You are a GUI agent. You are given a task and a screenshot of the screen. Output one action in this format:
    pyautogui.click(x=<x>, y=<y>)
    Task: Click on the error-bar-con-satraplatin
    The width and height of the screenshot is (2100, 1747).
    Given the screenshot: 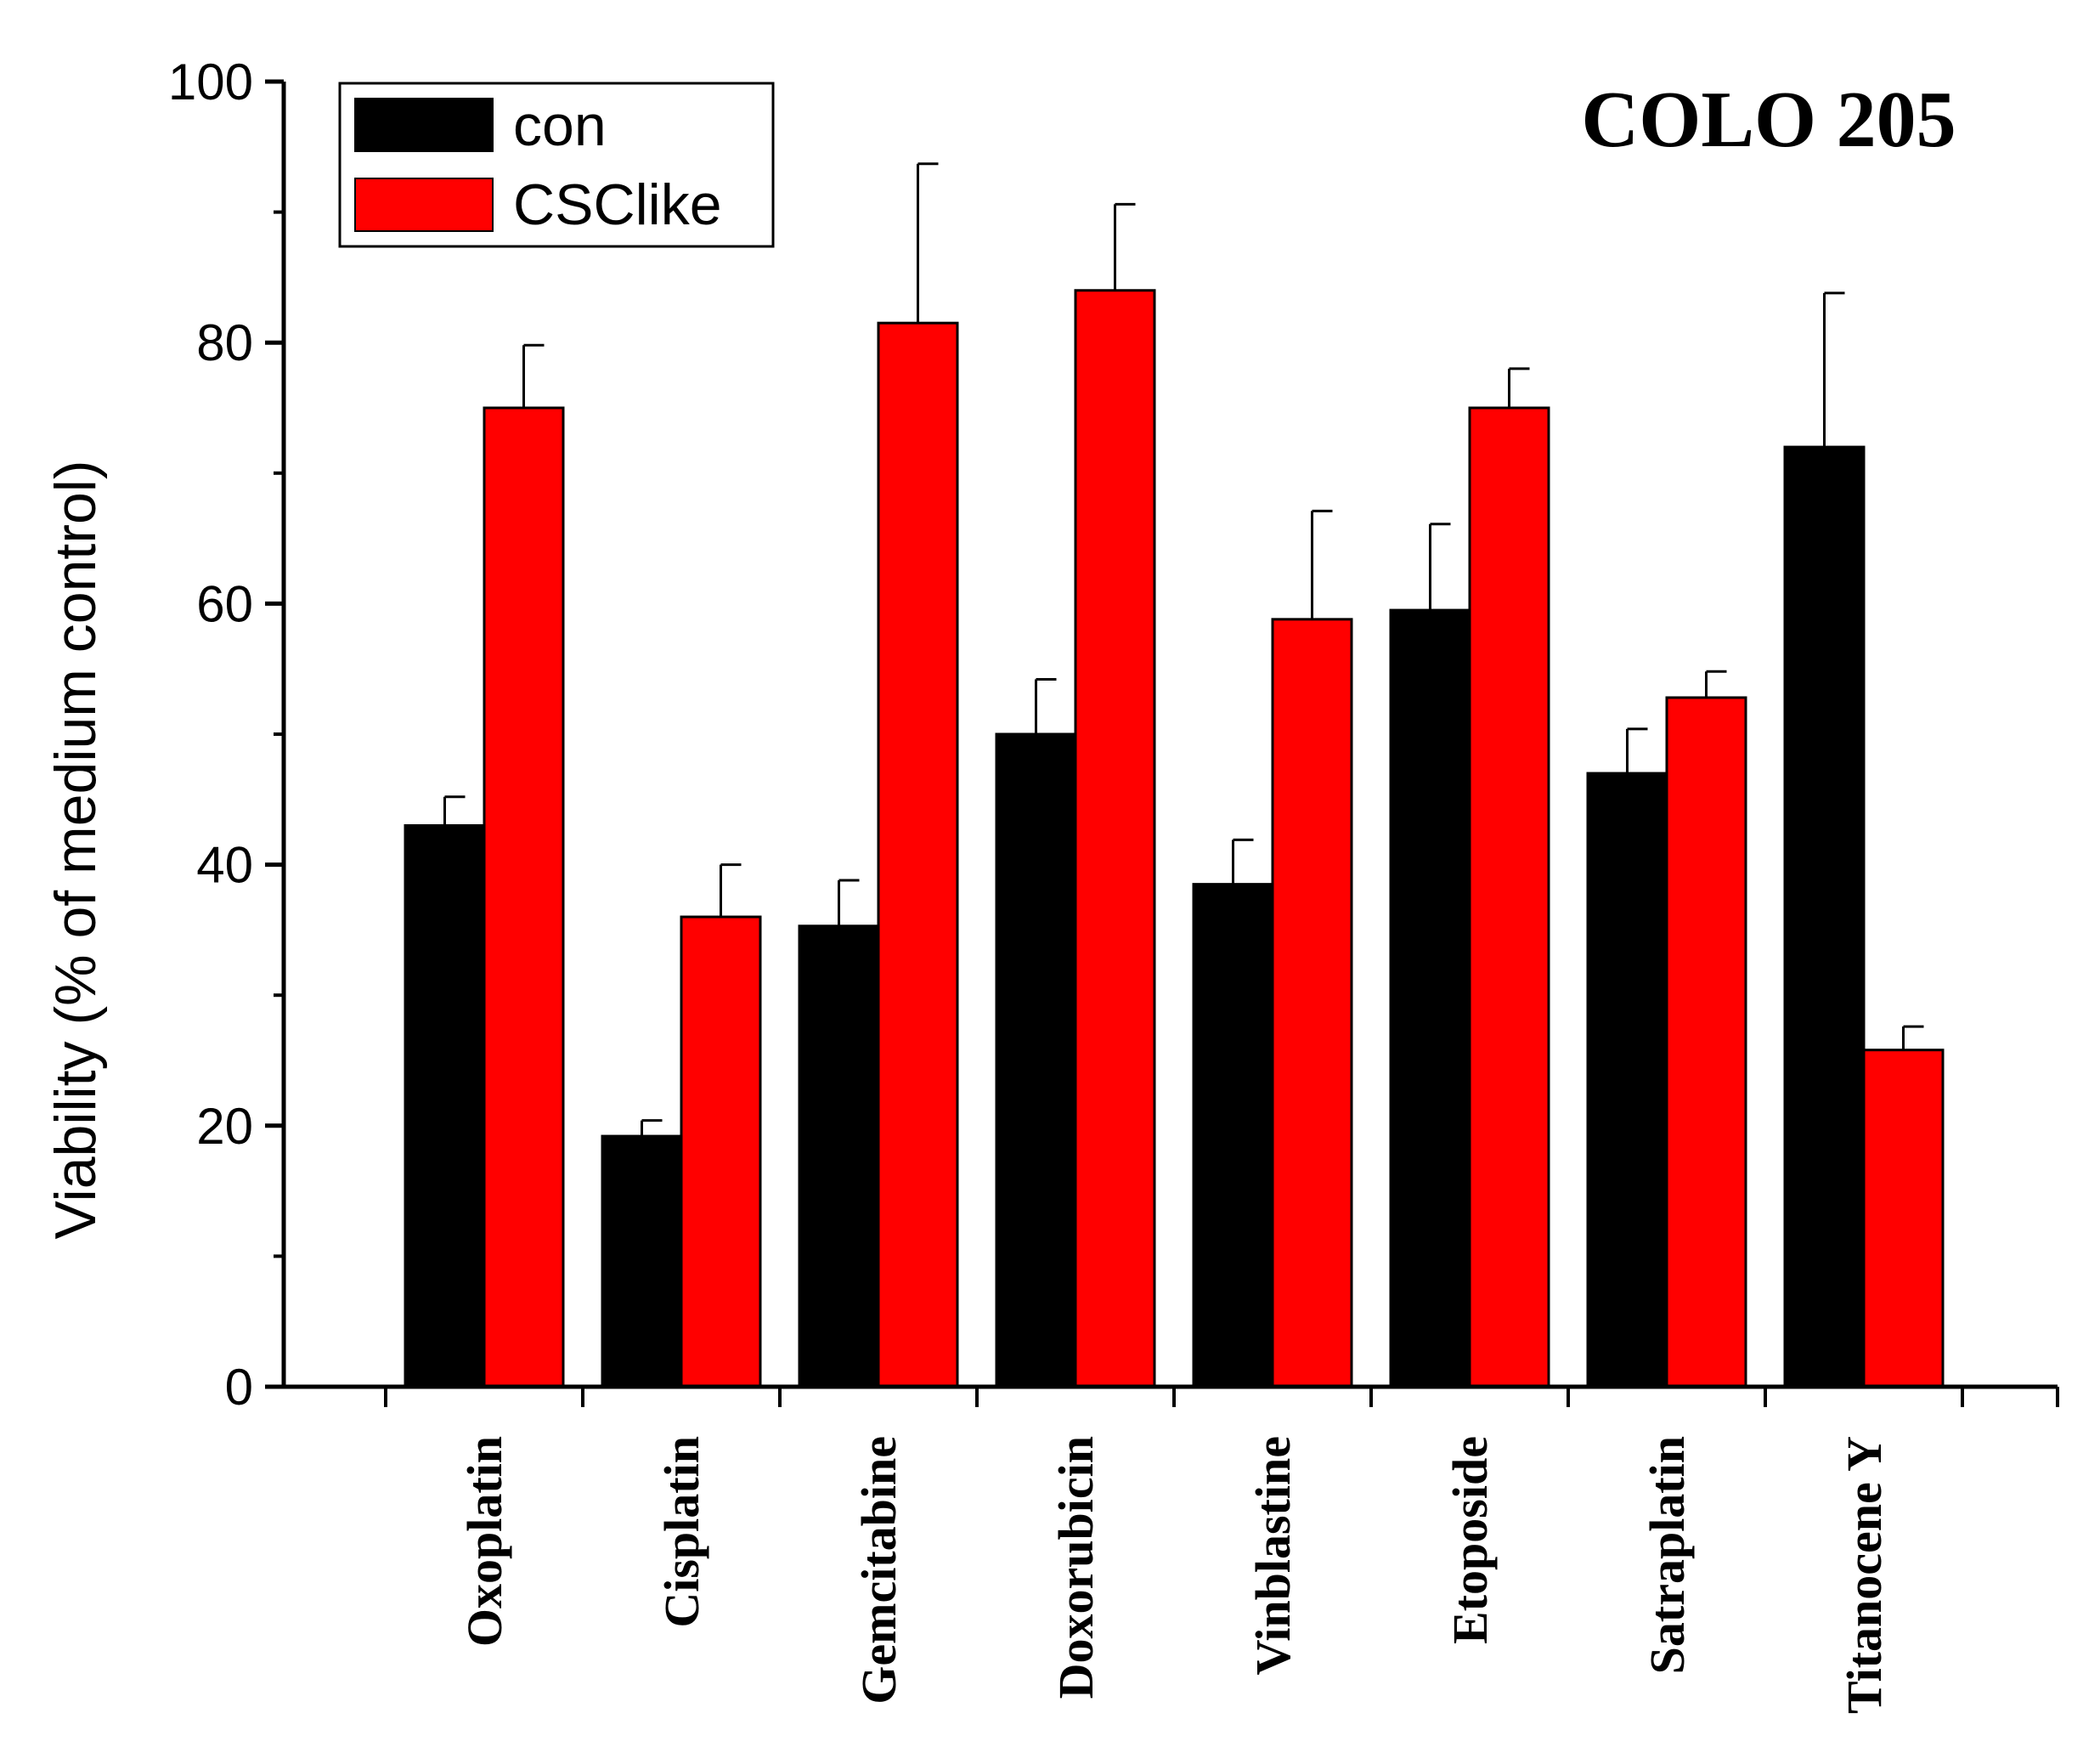 What is the action you would take?
    pyautogui.click(x=1637, y=750)
    